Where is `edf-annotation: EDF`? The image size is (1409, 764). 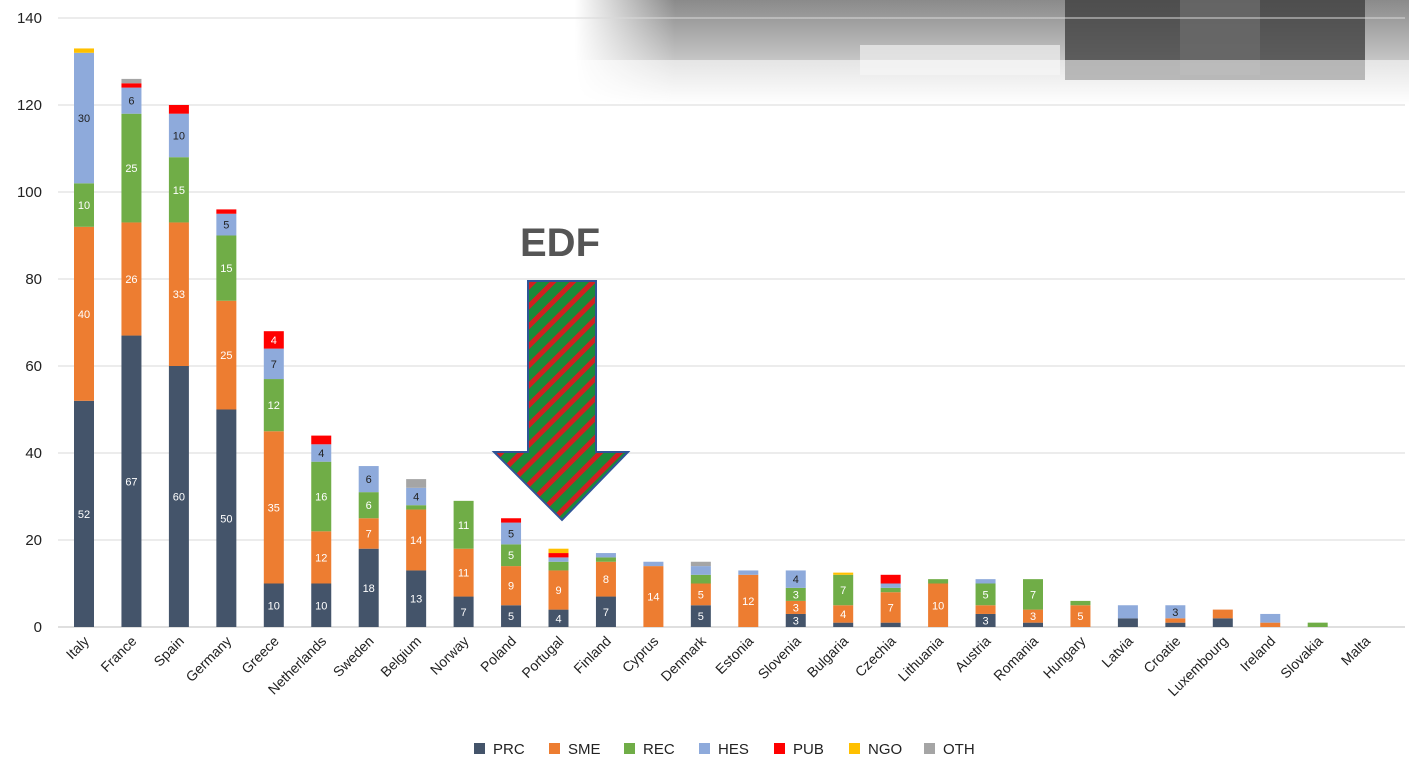 edf-annotation: EDF is located at coordinates (561, 371).